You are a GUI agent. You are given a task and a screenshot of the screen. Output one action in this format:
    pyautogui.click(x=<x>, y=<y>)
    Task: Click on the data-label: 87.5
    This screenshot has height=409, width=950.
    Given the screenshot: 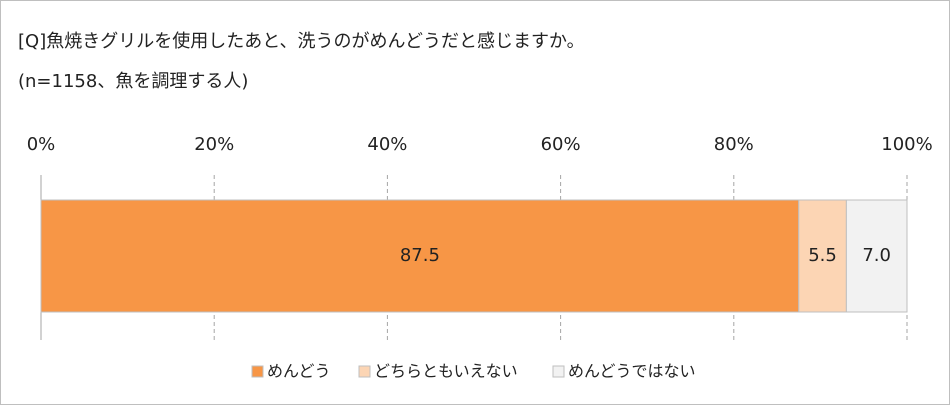 What is the action you would take?
    pyautogui.click(x=420, y=255)
    